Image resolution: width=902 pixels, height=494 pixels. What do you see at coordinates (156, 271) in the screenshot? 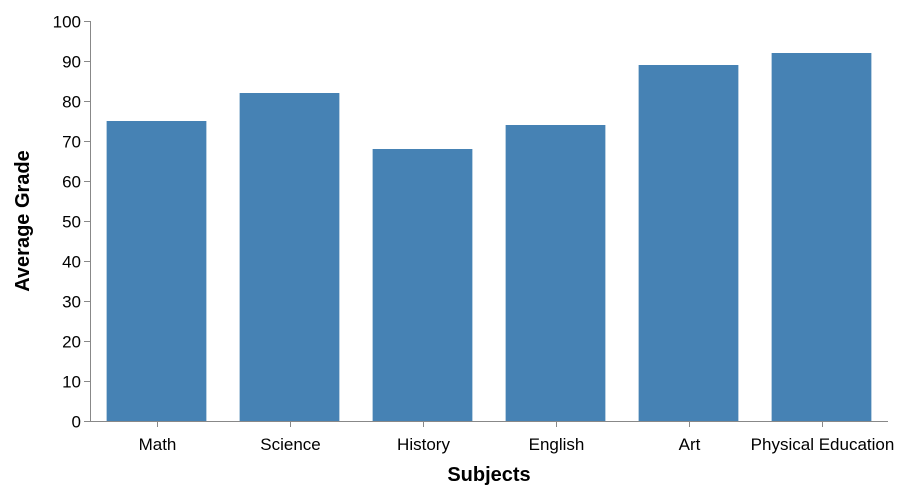
I see `bar-math` at bounding box center [156, 271].